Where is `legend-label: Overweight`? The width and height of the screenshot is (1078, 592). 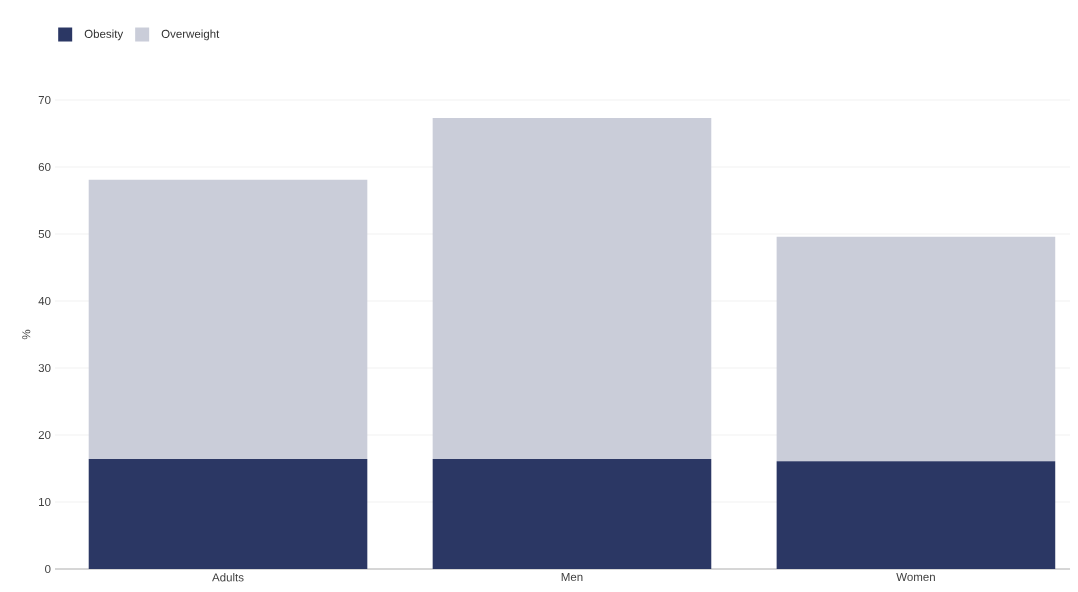 legend-label: Overweight is located at coordinates (190, 35).